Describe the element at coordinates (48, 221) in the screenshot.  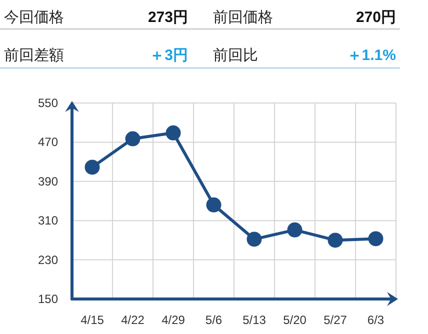
I see `y-tick-label: 310` at that location.